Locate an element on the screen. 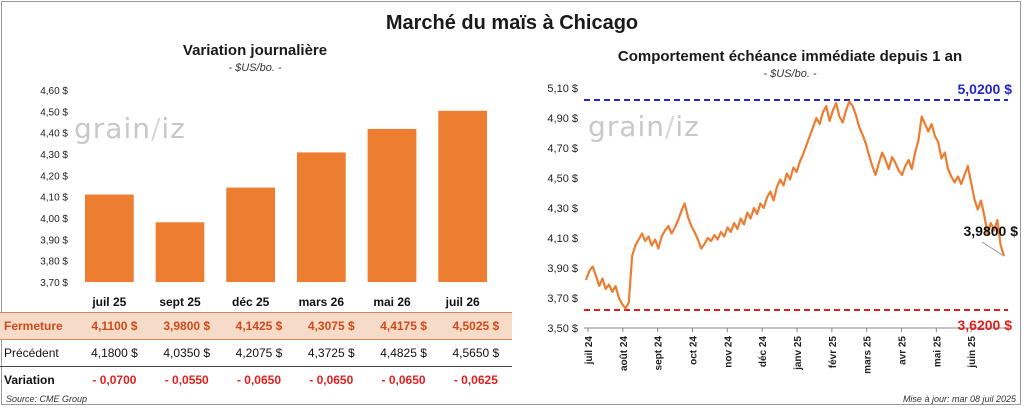 The image size is (1024, 408). table-cell: 4,2075 $ is located at coordinates (259, 353).